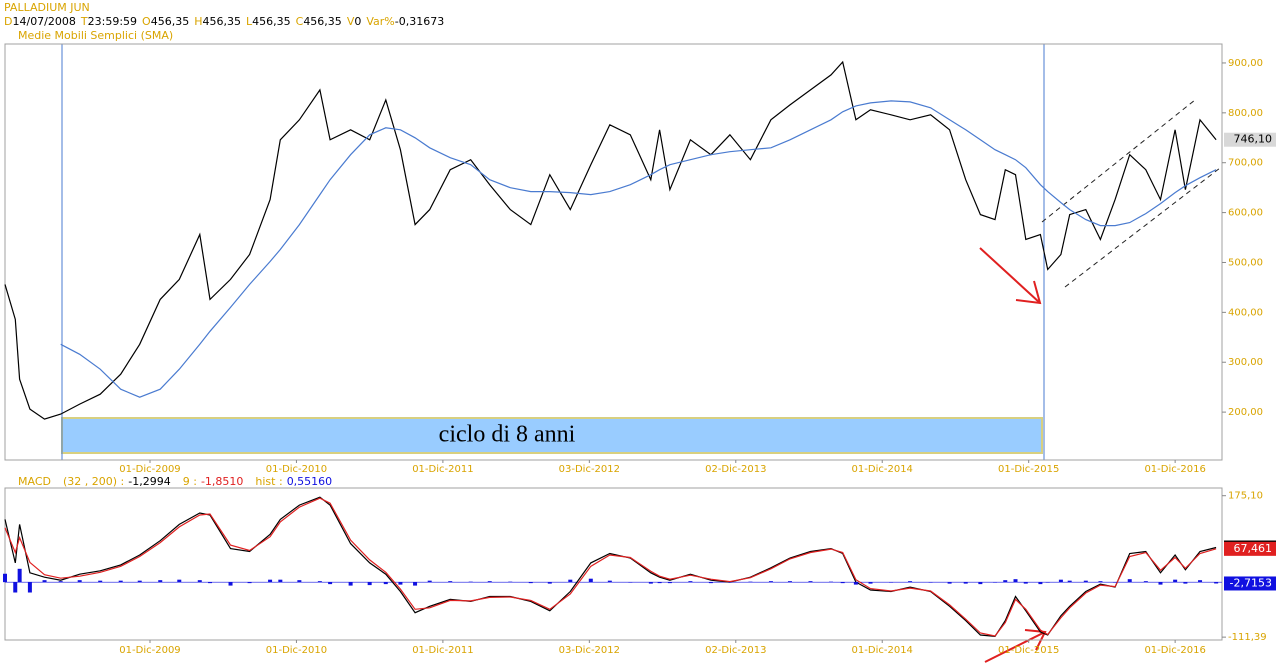  I want to click on x-tick-label: 01-Dic-2015, so click(1028, 650).